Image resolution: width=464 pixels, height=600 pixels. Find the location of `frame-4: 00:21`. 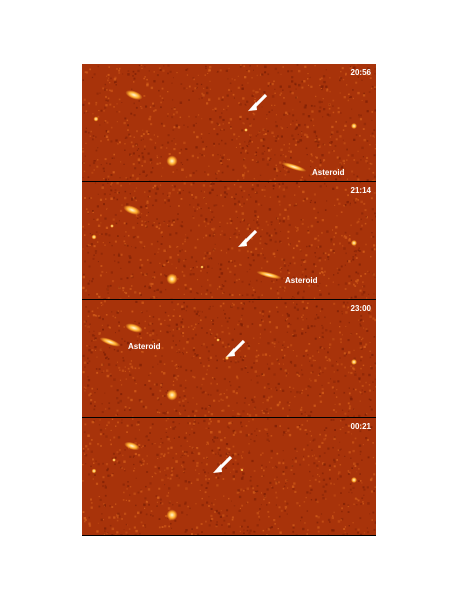

frame-4: 00:21 is located at coordinates (229, 476).